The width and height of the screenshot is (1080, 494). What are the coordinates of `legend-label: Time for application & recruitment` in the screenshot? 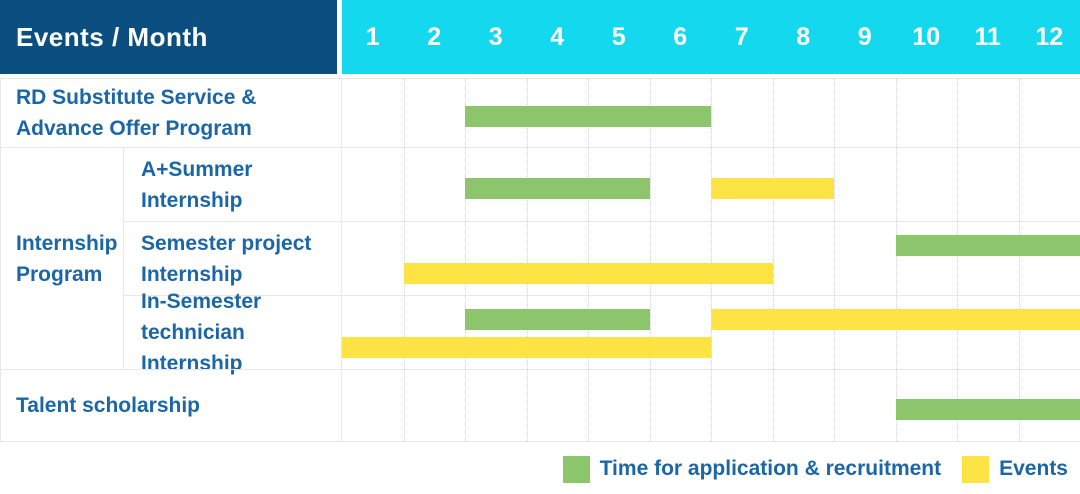 It's located at (770, 468).